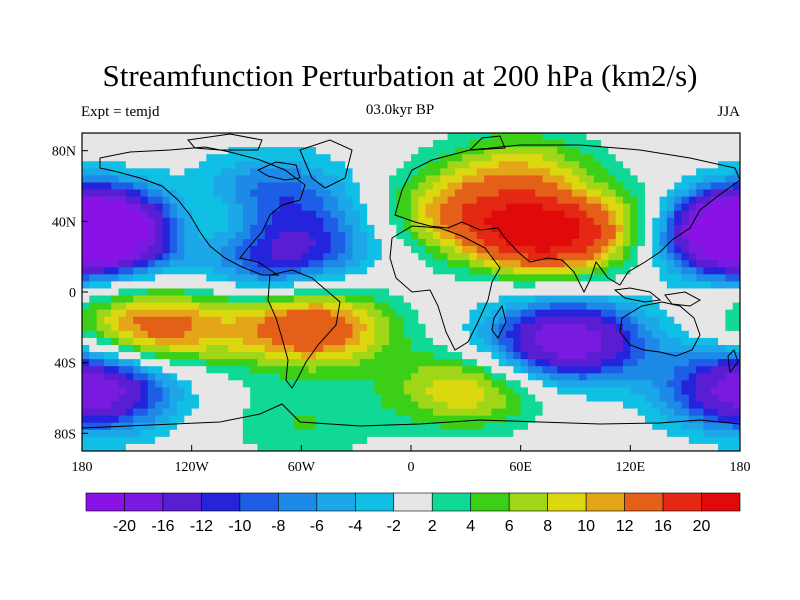 Image resolution: width=800 pixels, height=600 pixels. I want to click on colorbar-label: 10, so click(586, 526).